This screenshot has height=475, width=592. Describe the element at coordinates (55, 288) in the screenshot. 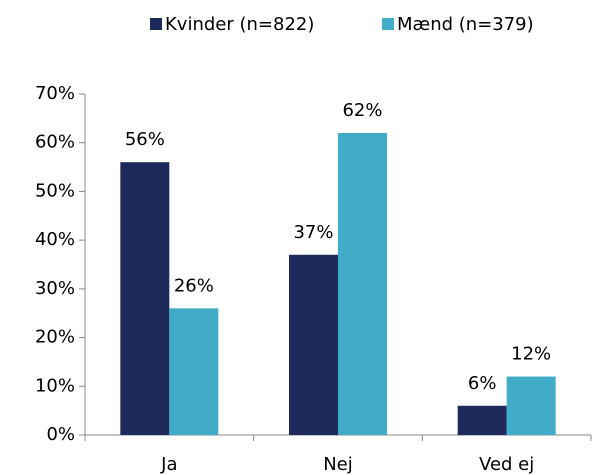

I see `y-tick-label: 30%` at that location.